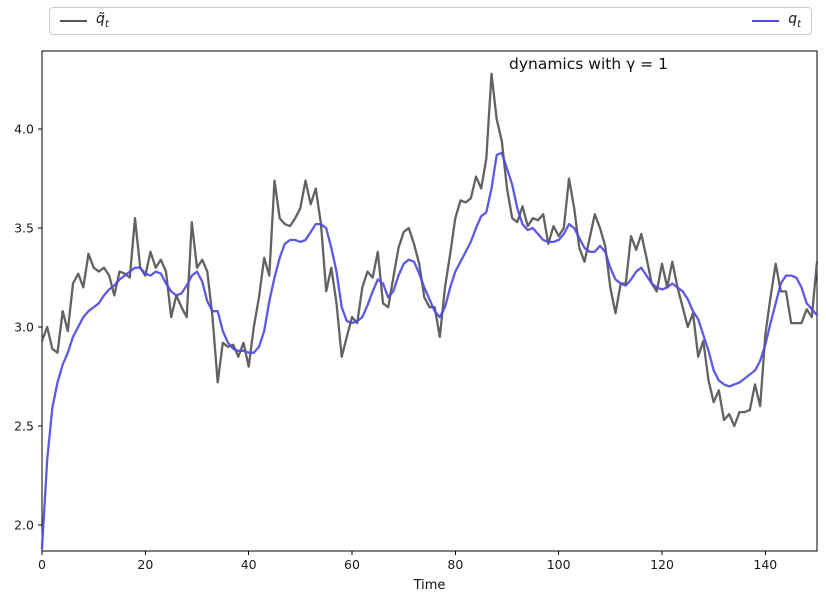  I want to click on y-tick-label: 4.0, so click(24, 129).